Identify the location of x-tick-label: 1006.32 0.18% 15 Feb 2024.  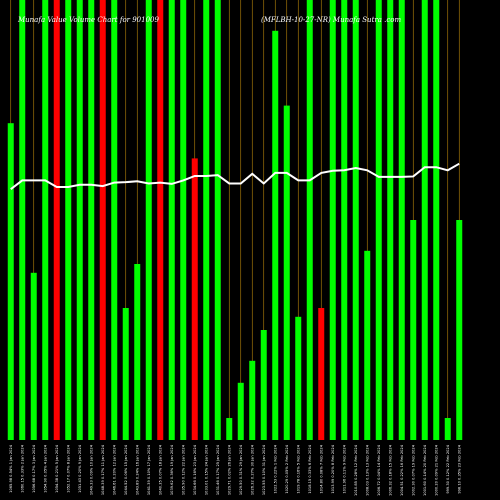
(391, 470).